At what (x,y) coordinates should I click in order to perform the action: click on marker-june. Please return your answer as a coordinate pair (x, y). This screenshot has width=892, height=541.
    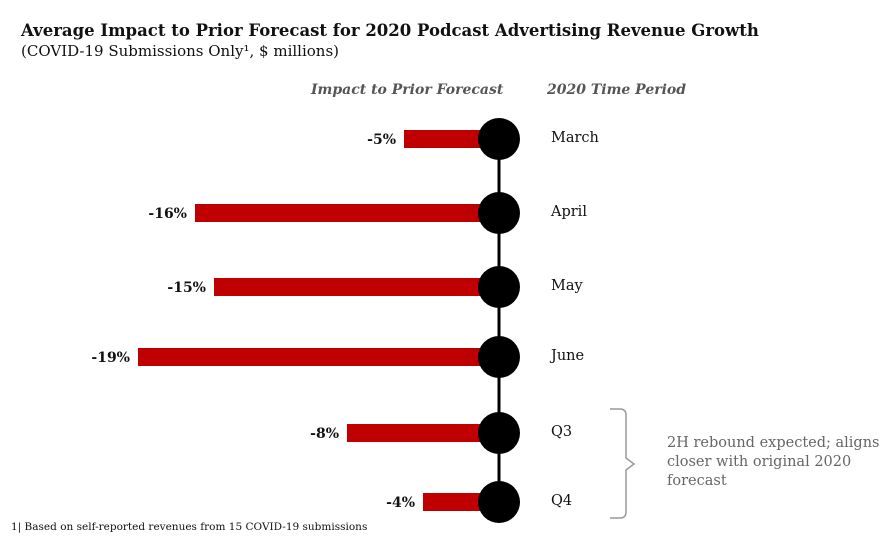
    Looking at the image, I should click on (499, 357).